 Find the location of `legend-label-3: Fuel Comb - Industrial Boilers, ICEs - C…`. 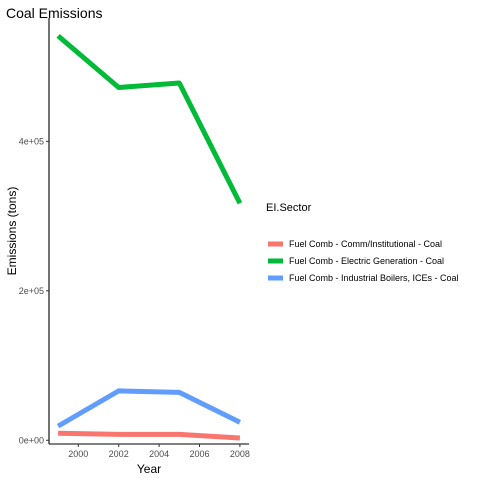

legend-label-3: Fuel Comb - Industrial Boilers, ICEs - C… is located at coordinates (374, 278).